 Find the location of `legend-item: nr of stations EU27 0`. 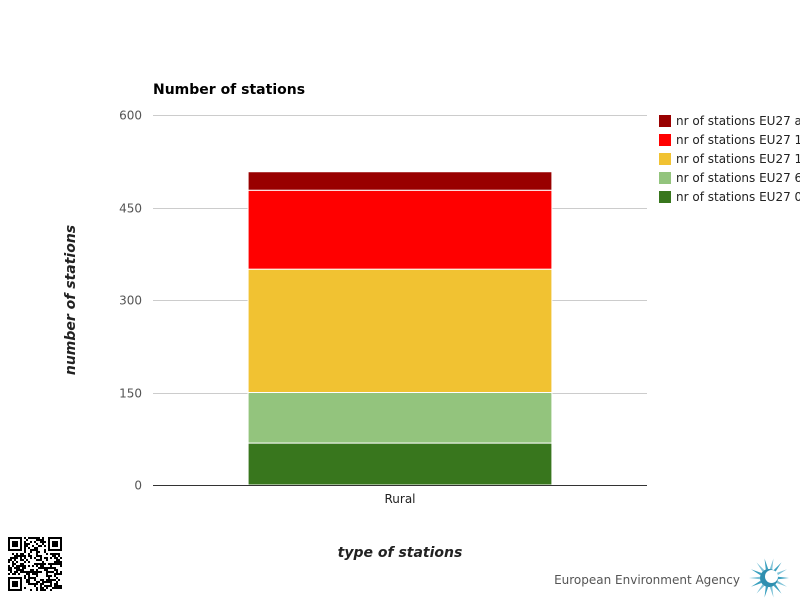

legend-item: nr of stations EU27 0 is located at coordinates (729, 197).